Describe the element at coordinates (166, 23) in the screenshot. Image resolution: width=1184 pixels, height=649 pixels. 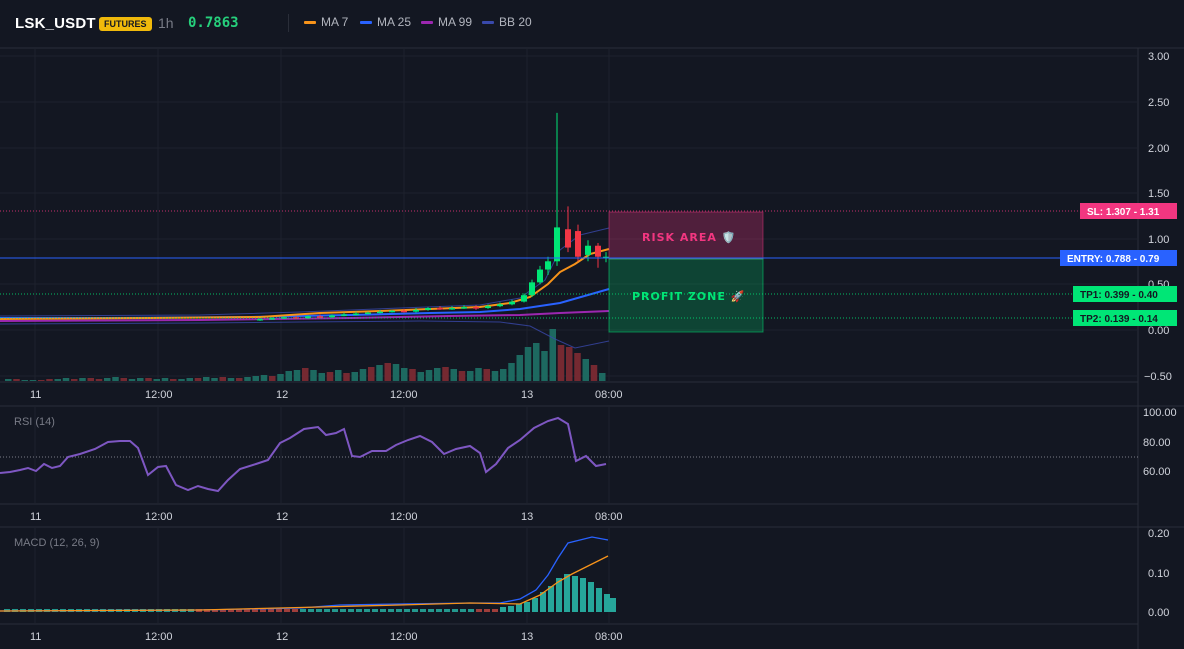
I see `timeframe-label: 1h` at that location.